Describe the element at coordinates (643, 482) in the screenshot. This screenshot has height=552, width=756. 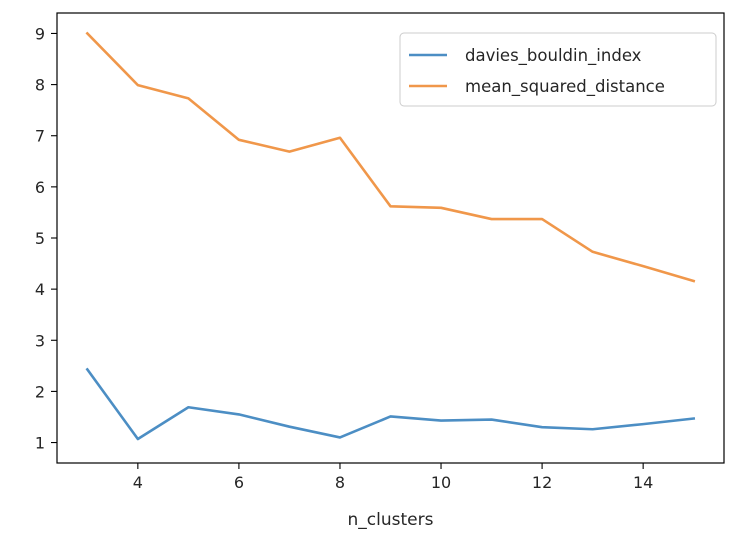
I see `x-tick-label: 14` at that location.